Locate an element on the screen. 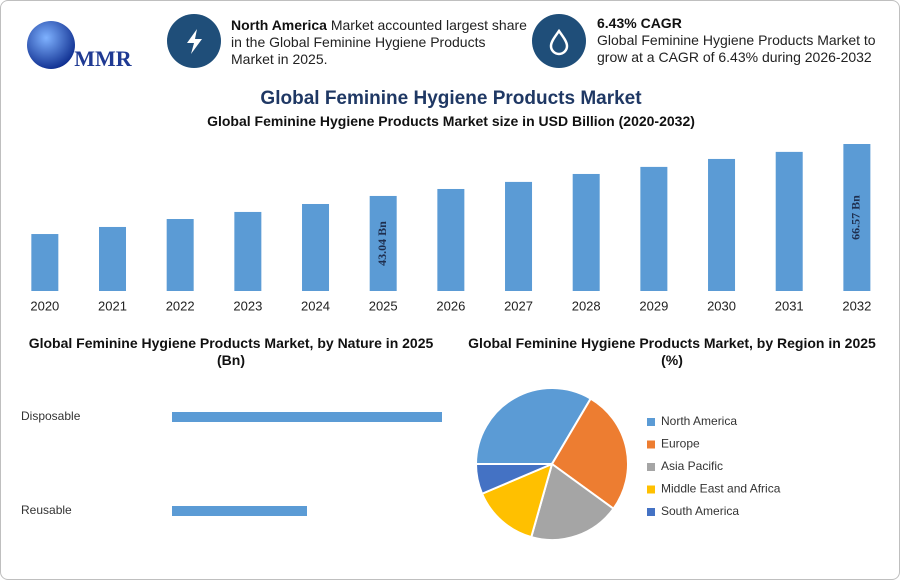  x-tick-label: 2031 is located at coordinates (789, 305).